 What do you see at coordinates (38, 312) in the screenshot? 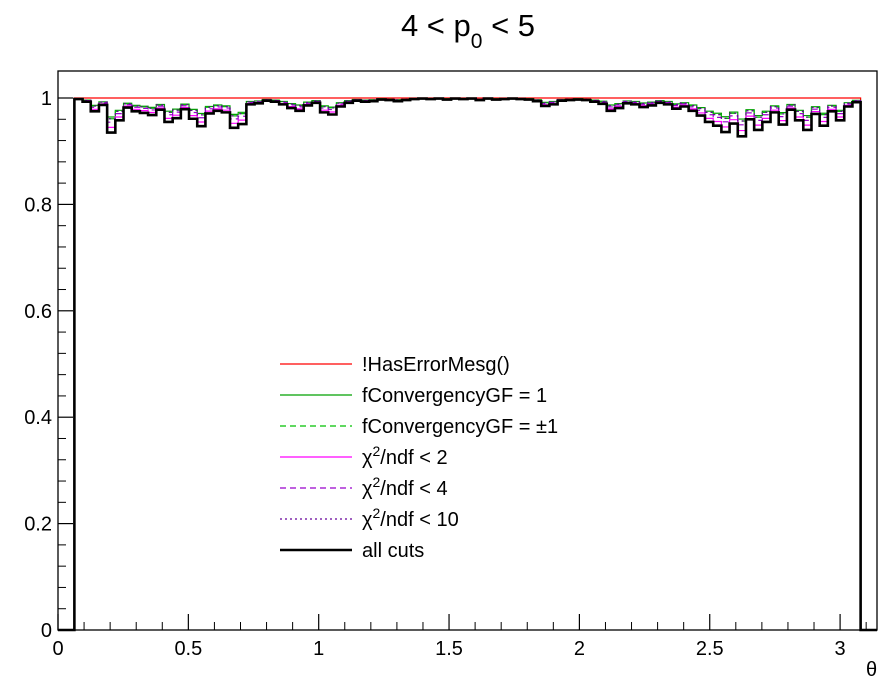
I see `y-tick-label: 0.6` at bounding box center [38, 312].